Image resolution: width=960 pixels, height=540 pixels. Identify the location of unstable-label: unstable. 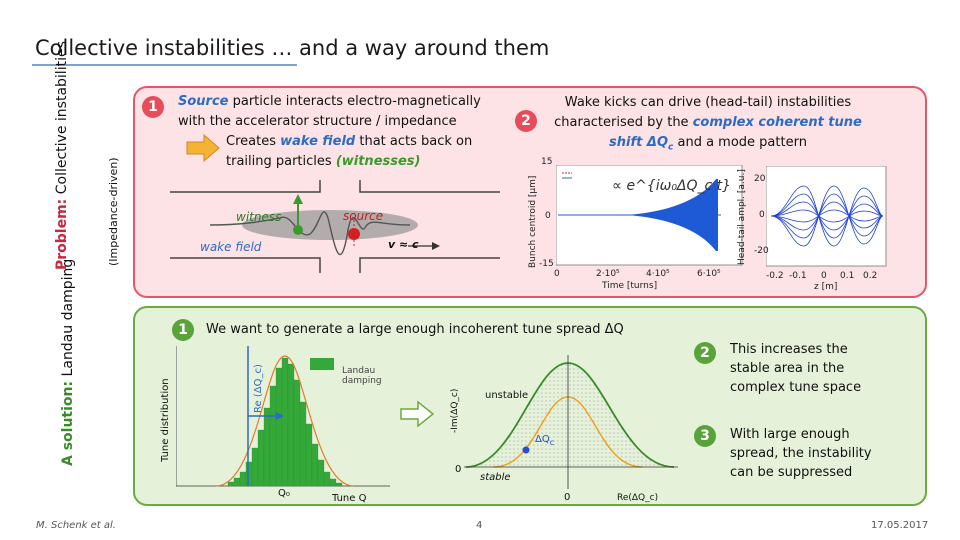
(507, 395).